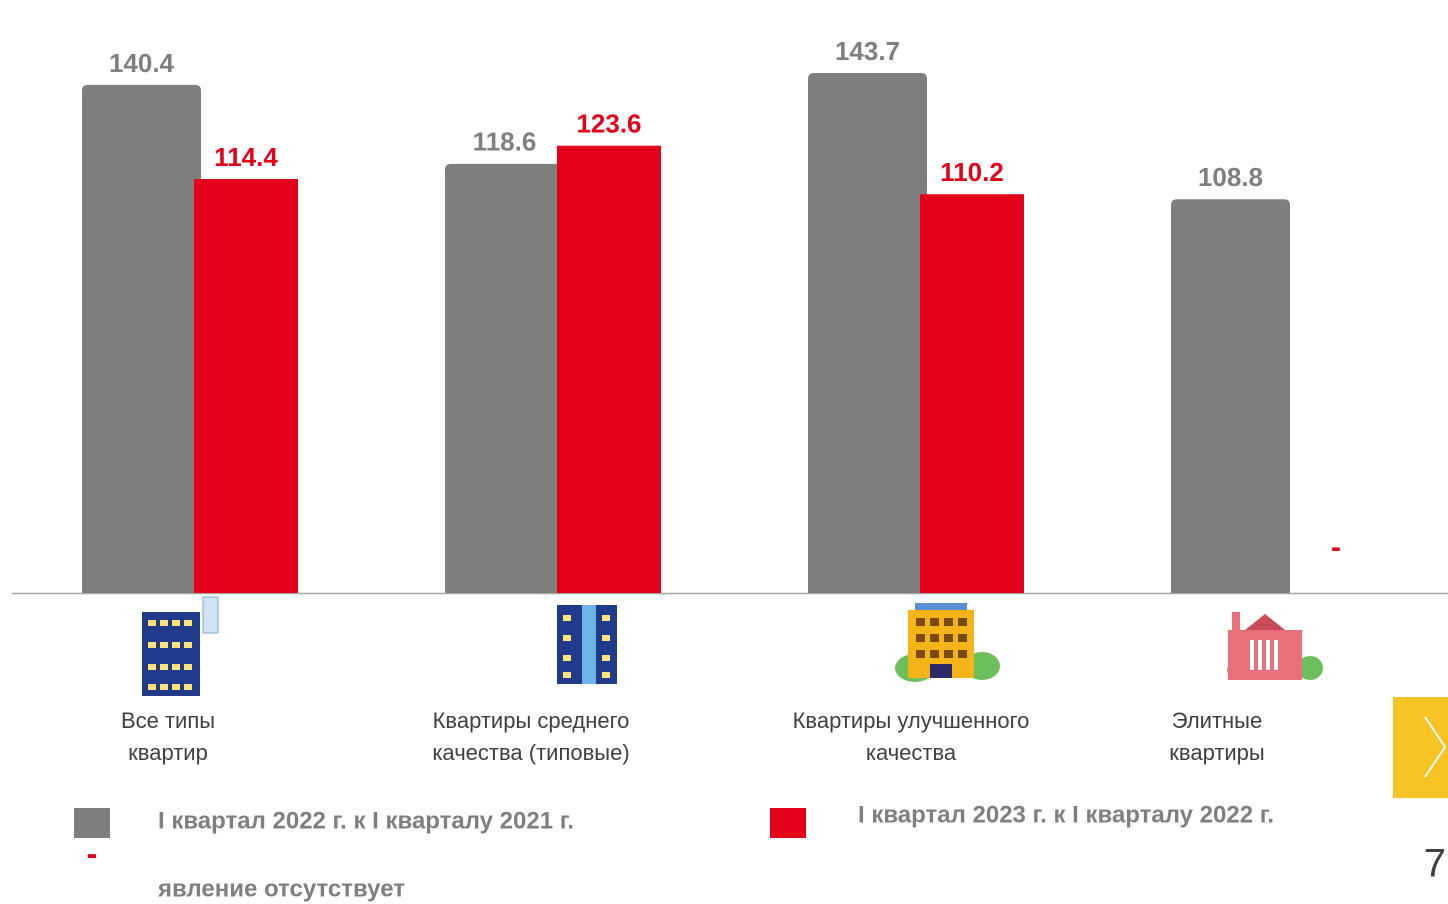 This screenshot has height=904, width=1448. I want to click on chevron, so click(1435, 747).